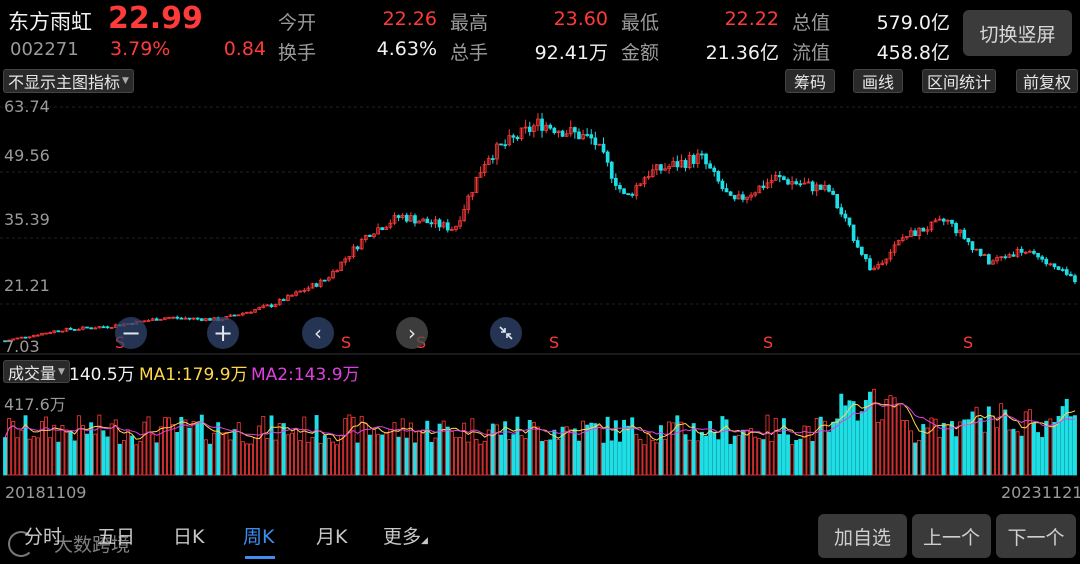 Image resolution: width=1080 pixels, height=564 pixels. I want to click on scroll-right-button: ›, so click(412, 333).